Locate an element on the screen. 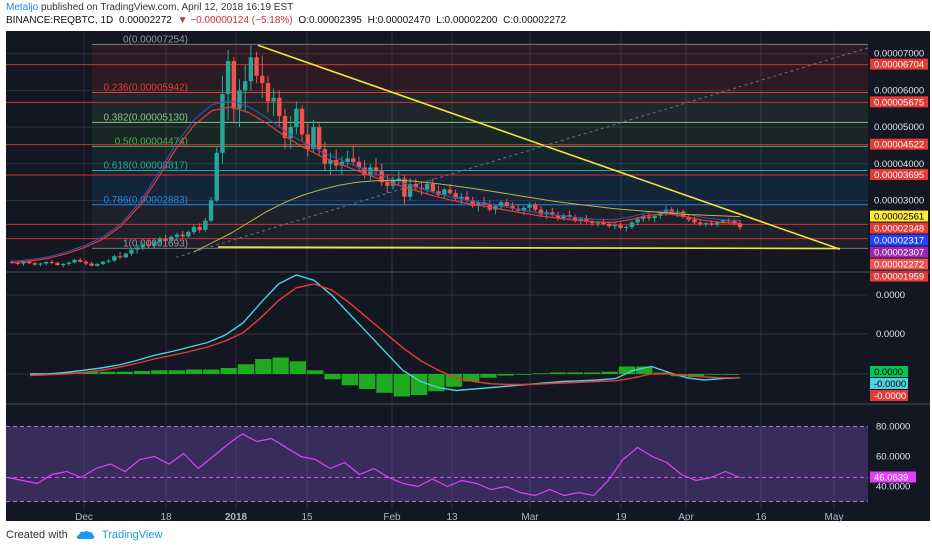 The width and height of the screenshot is (932, 550). price-axis-label: 0.00002317 is located at coordinates (899, 241).